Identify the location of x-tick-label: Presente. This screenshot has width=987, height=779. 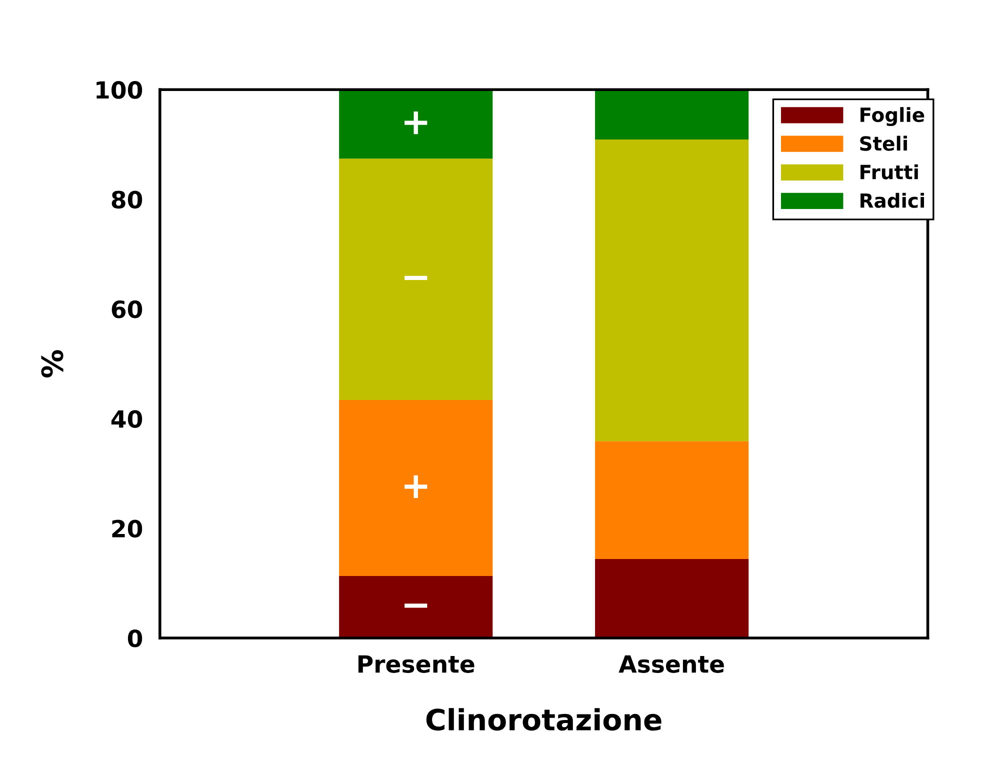
(416, 664).